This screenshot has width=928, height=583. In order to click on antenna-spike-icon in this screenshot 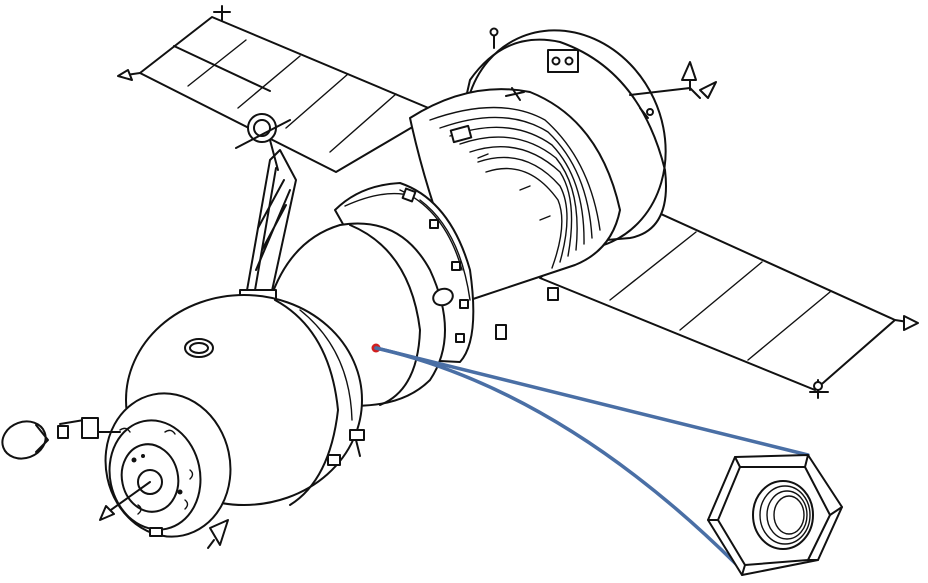, I will do `click(689, 71)`.